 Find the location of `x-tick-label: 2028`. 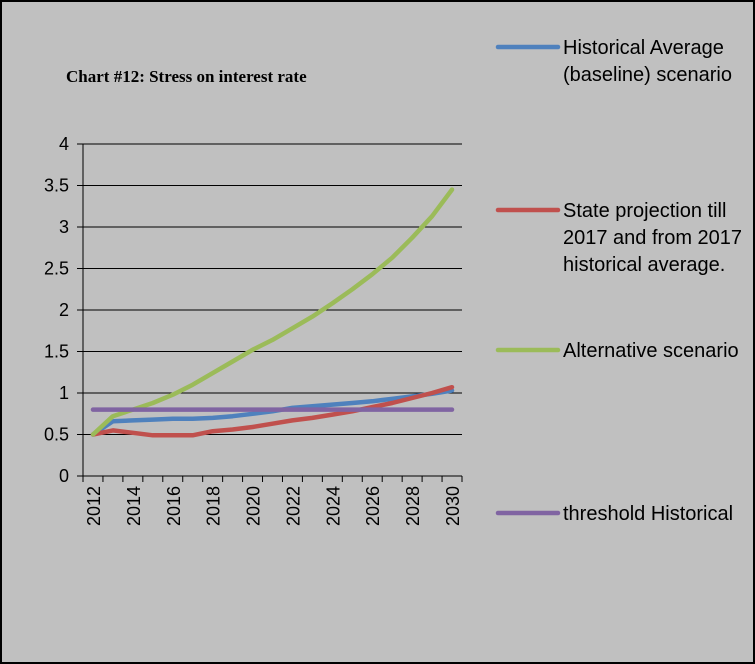

x-tick-label: 2028 is located at coordinates (413, 506).